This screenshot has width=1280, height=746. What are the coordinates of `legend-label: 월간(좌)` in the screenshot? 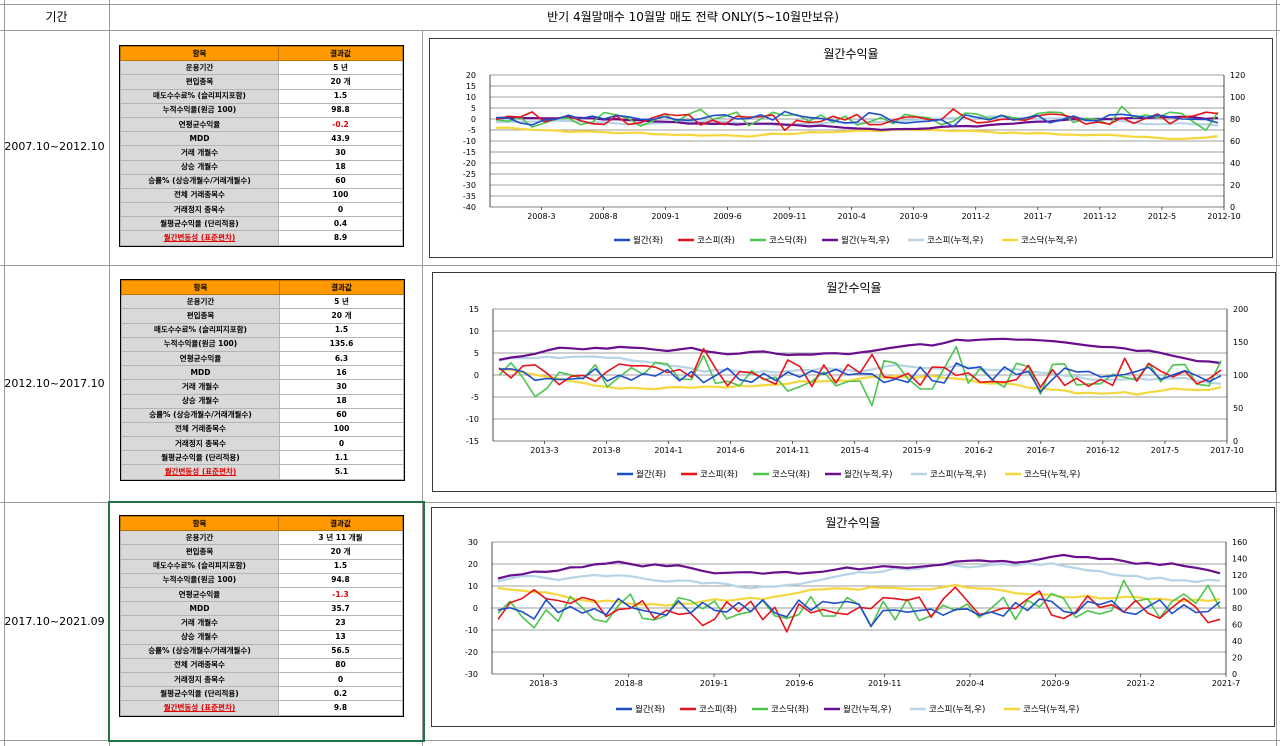 It's located at (648, 240).